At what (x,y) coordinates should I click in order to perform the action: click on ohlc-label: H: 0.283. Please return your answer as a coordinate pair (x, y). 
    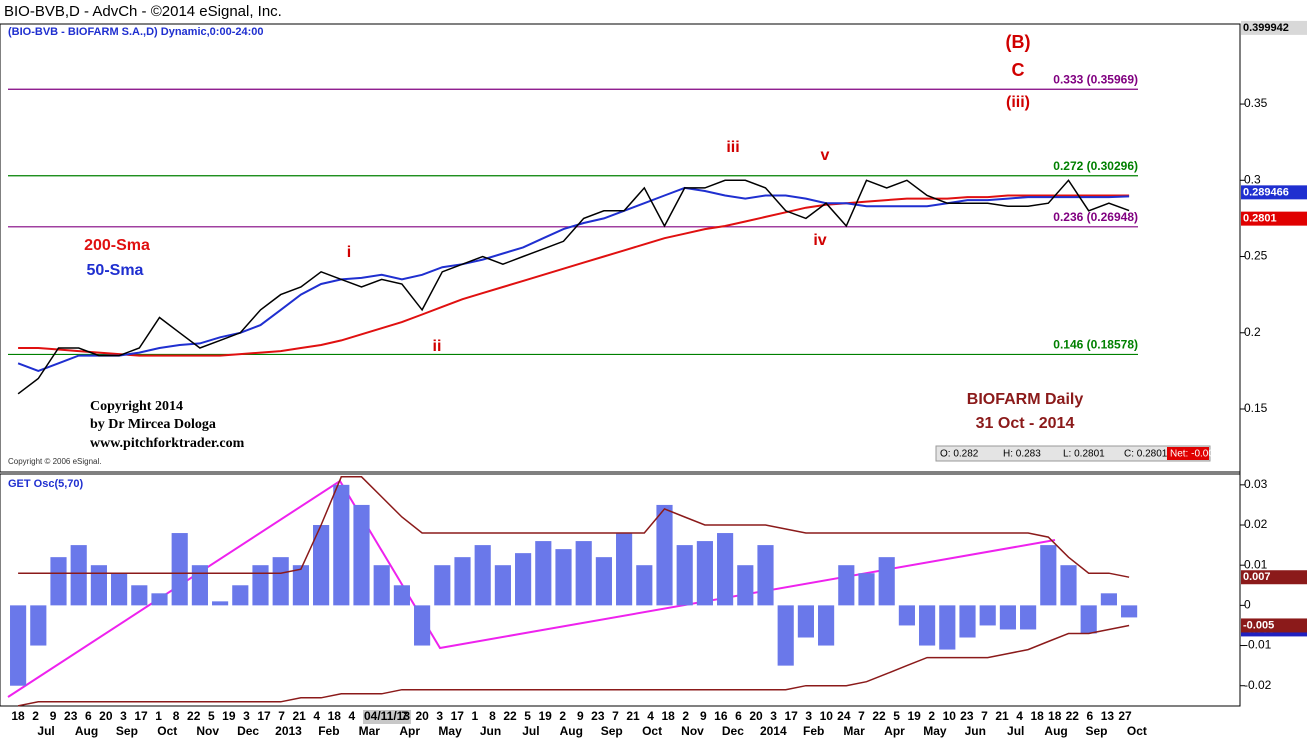
    Looking at the image, I should click on (1022, 454).